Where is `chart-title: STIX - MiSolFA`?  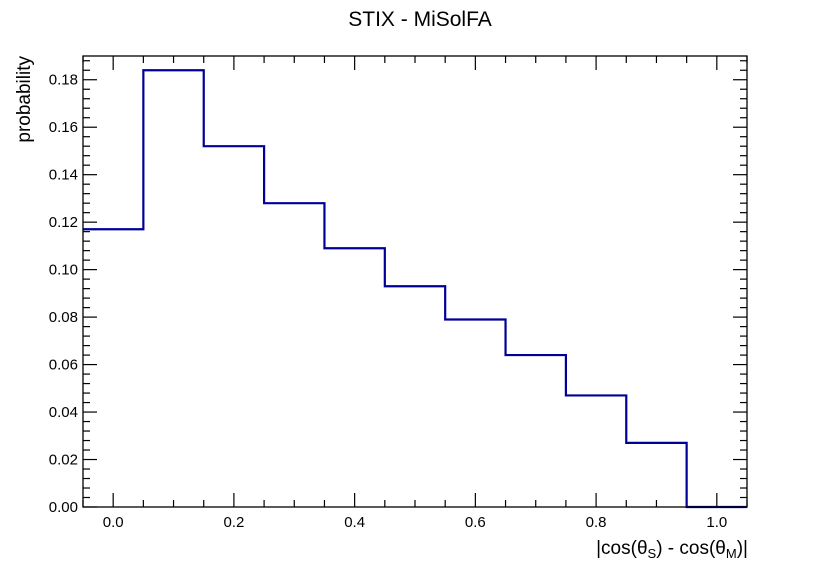
chart-title: STIX - MiSolFA is located at coordinates (420, 19).